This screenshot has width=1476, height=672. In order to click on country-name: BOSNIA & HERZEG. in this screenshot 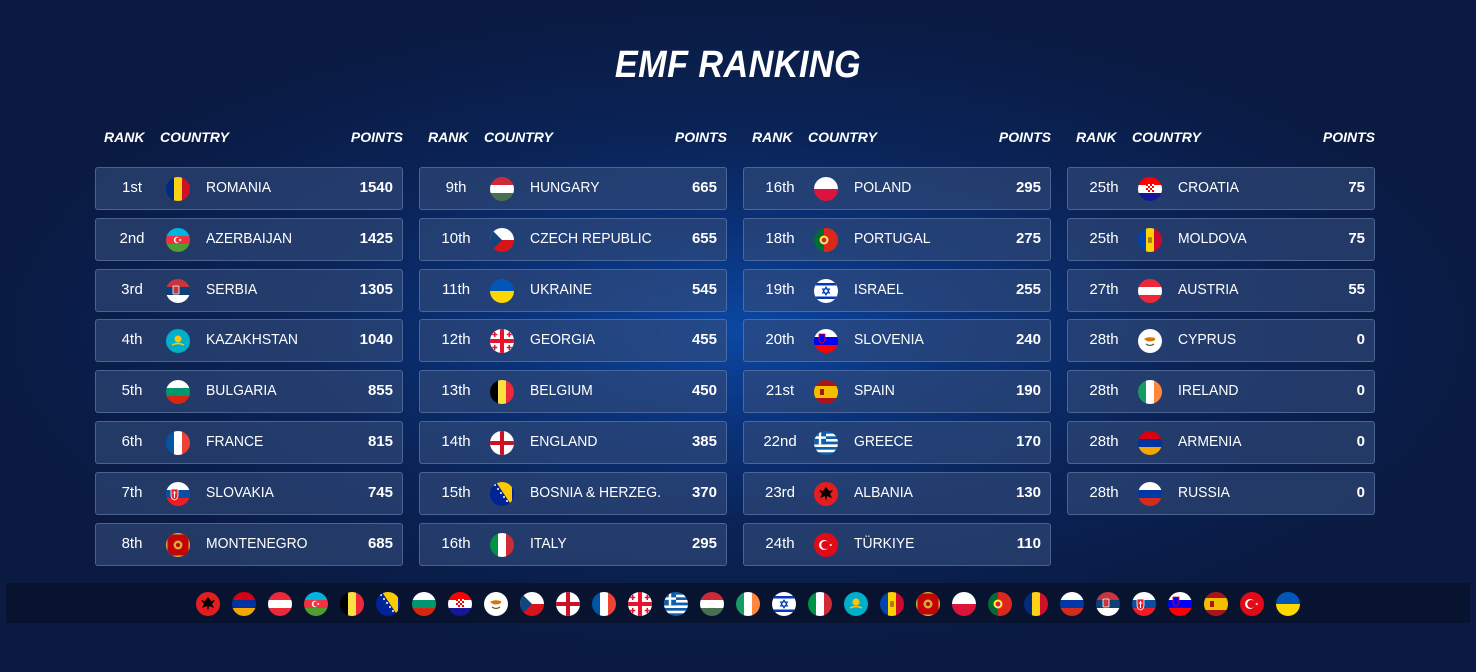, I will do `click(596, 492)`.